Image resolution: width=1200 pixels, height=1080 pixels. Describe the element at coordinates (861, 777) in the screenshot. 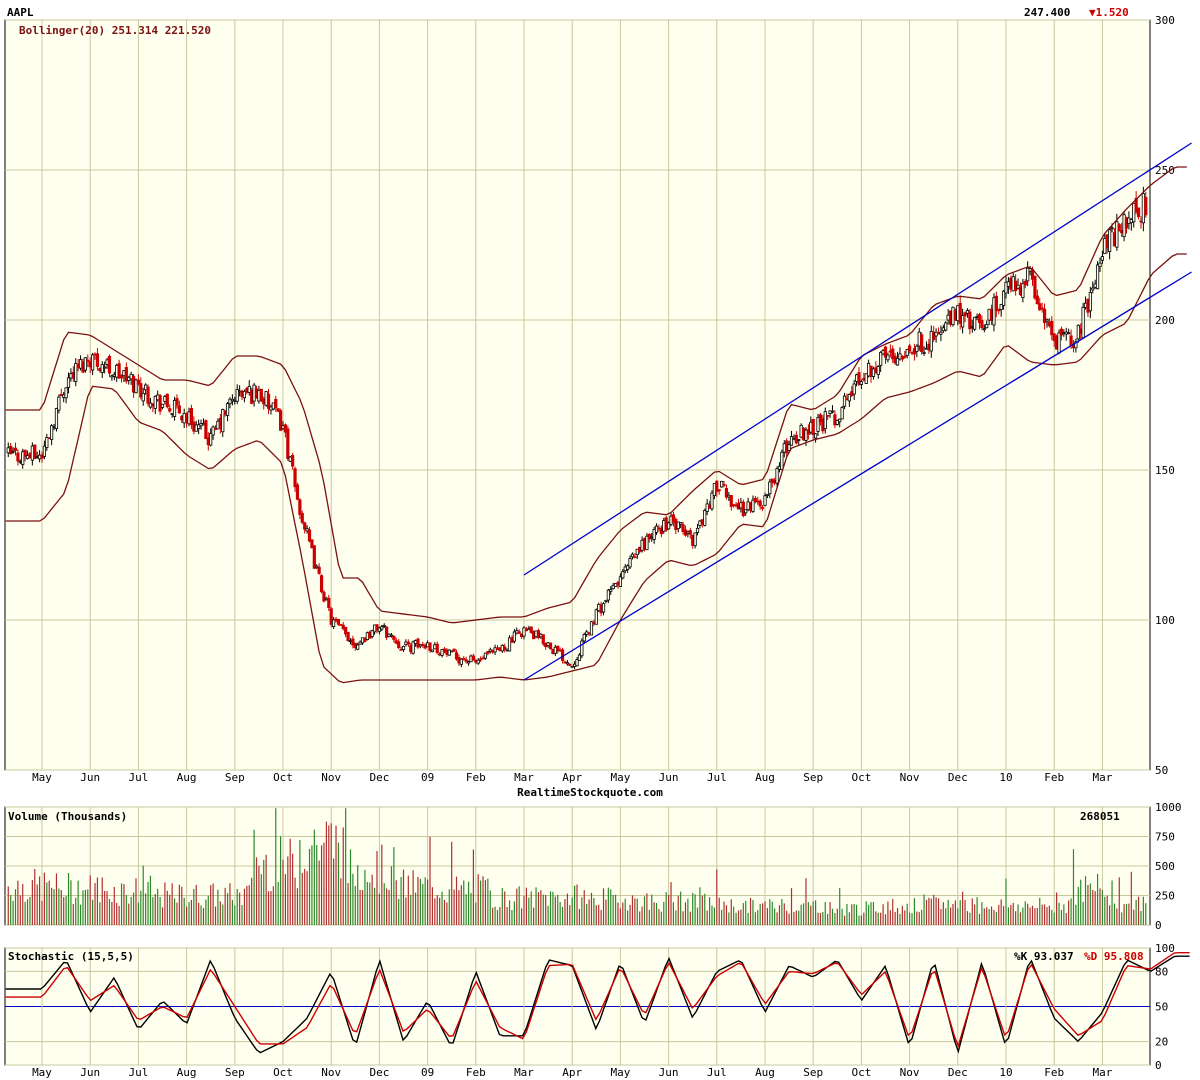

I see `price-x-tick-label: Oct` at that location.